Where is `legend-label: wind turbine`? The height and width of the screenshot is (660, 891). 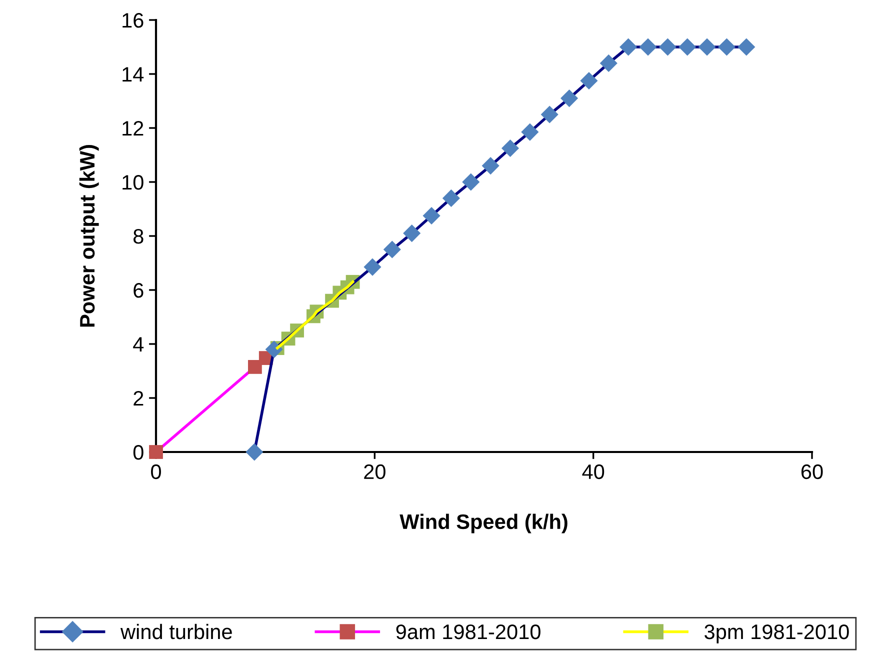
legend-label: wind turbine is located at coordinates (176, 632).